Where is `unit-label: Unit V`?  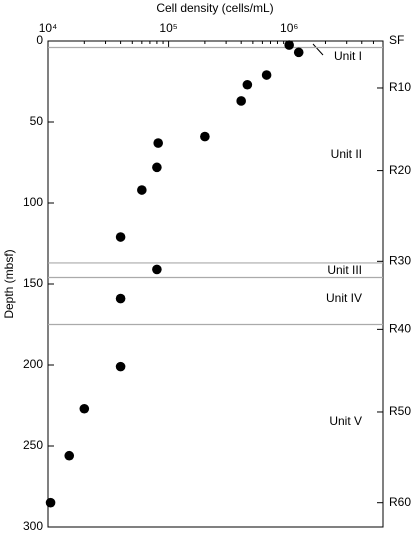
unit-label: Unit V is located at coordinates (345, 421).